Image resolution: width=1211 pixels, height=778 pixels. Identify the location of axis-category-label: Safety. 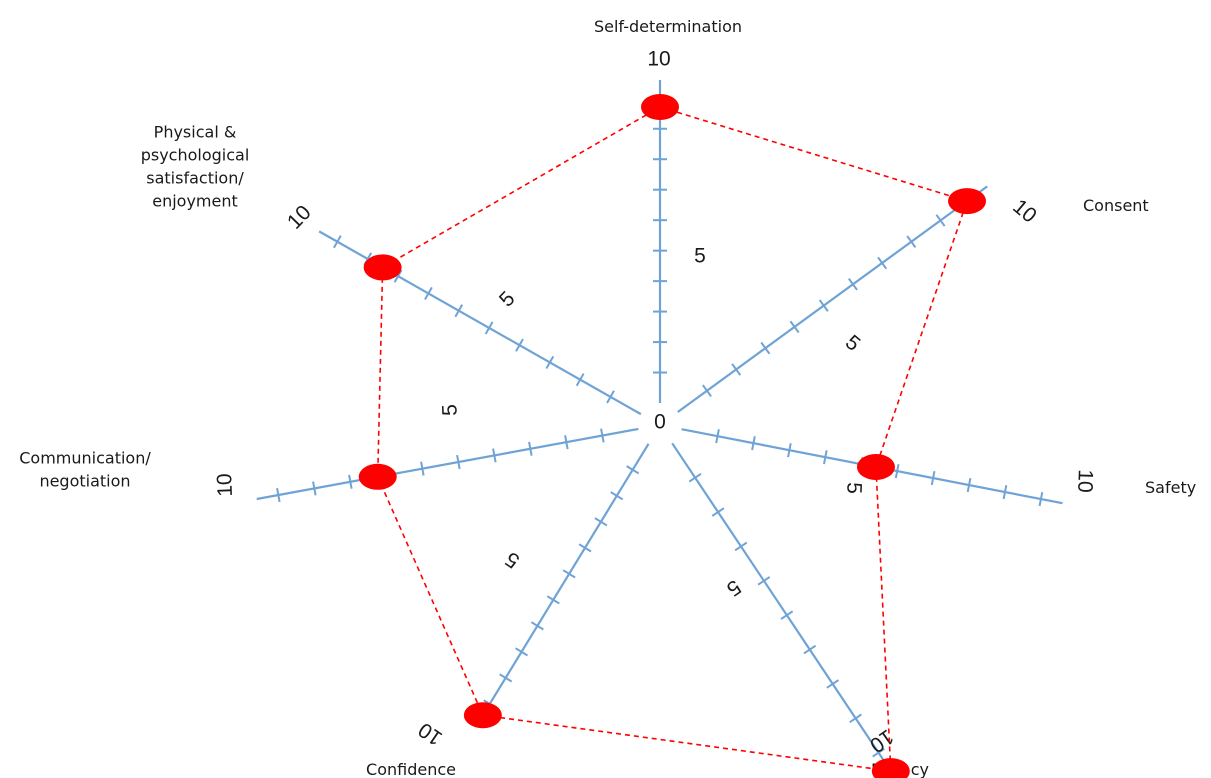
(1170, 487).